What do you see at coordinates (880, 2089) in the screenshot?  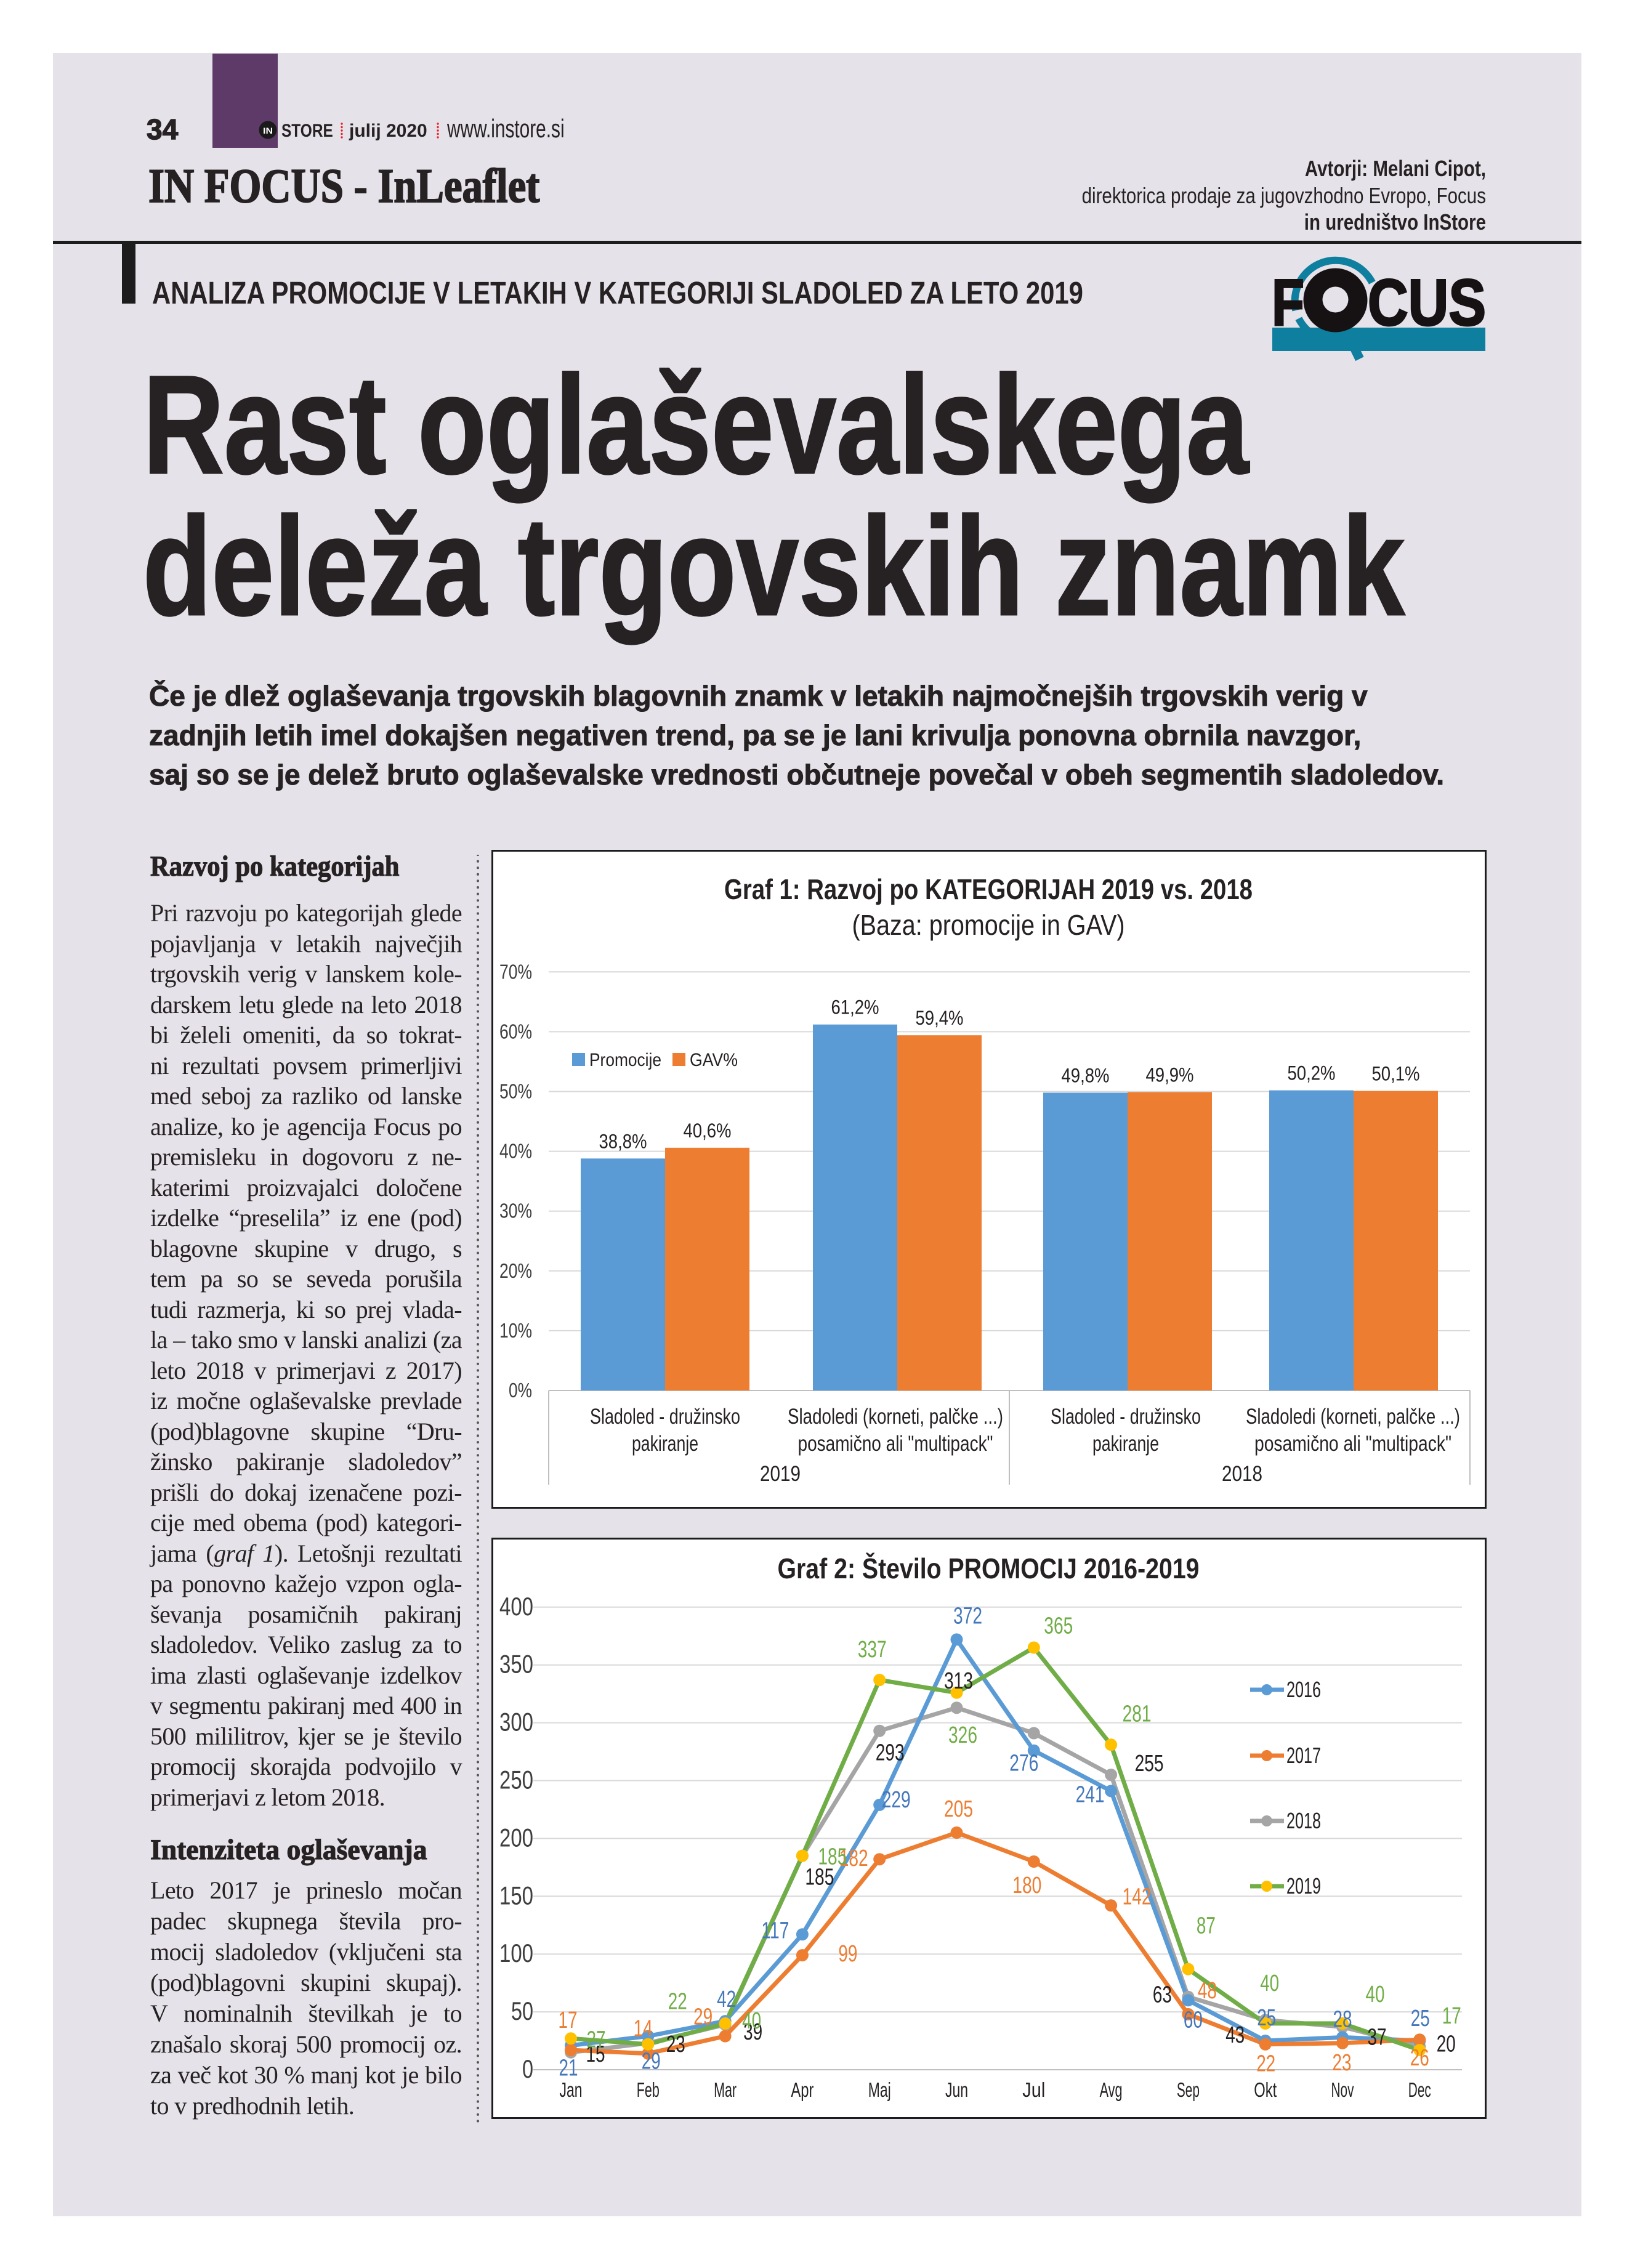 I see `svg-text: Maj` at bounding box center [880, 2089].